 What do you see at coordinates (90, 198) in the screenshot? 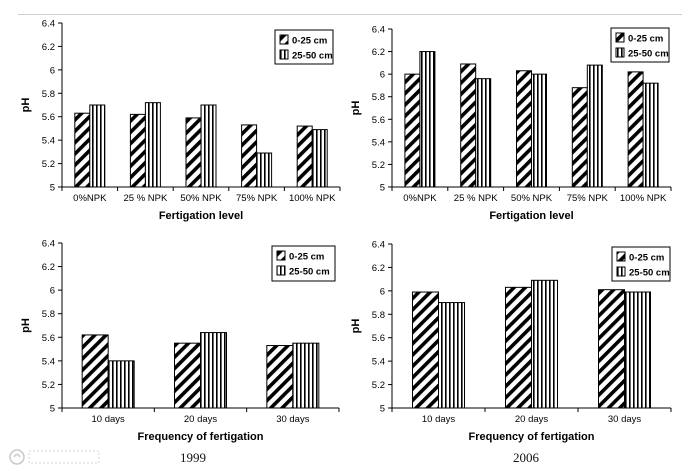
I see `x-tick-label: 0%NPK` at bounding box center [90, 198].